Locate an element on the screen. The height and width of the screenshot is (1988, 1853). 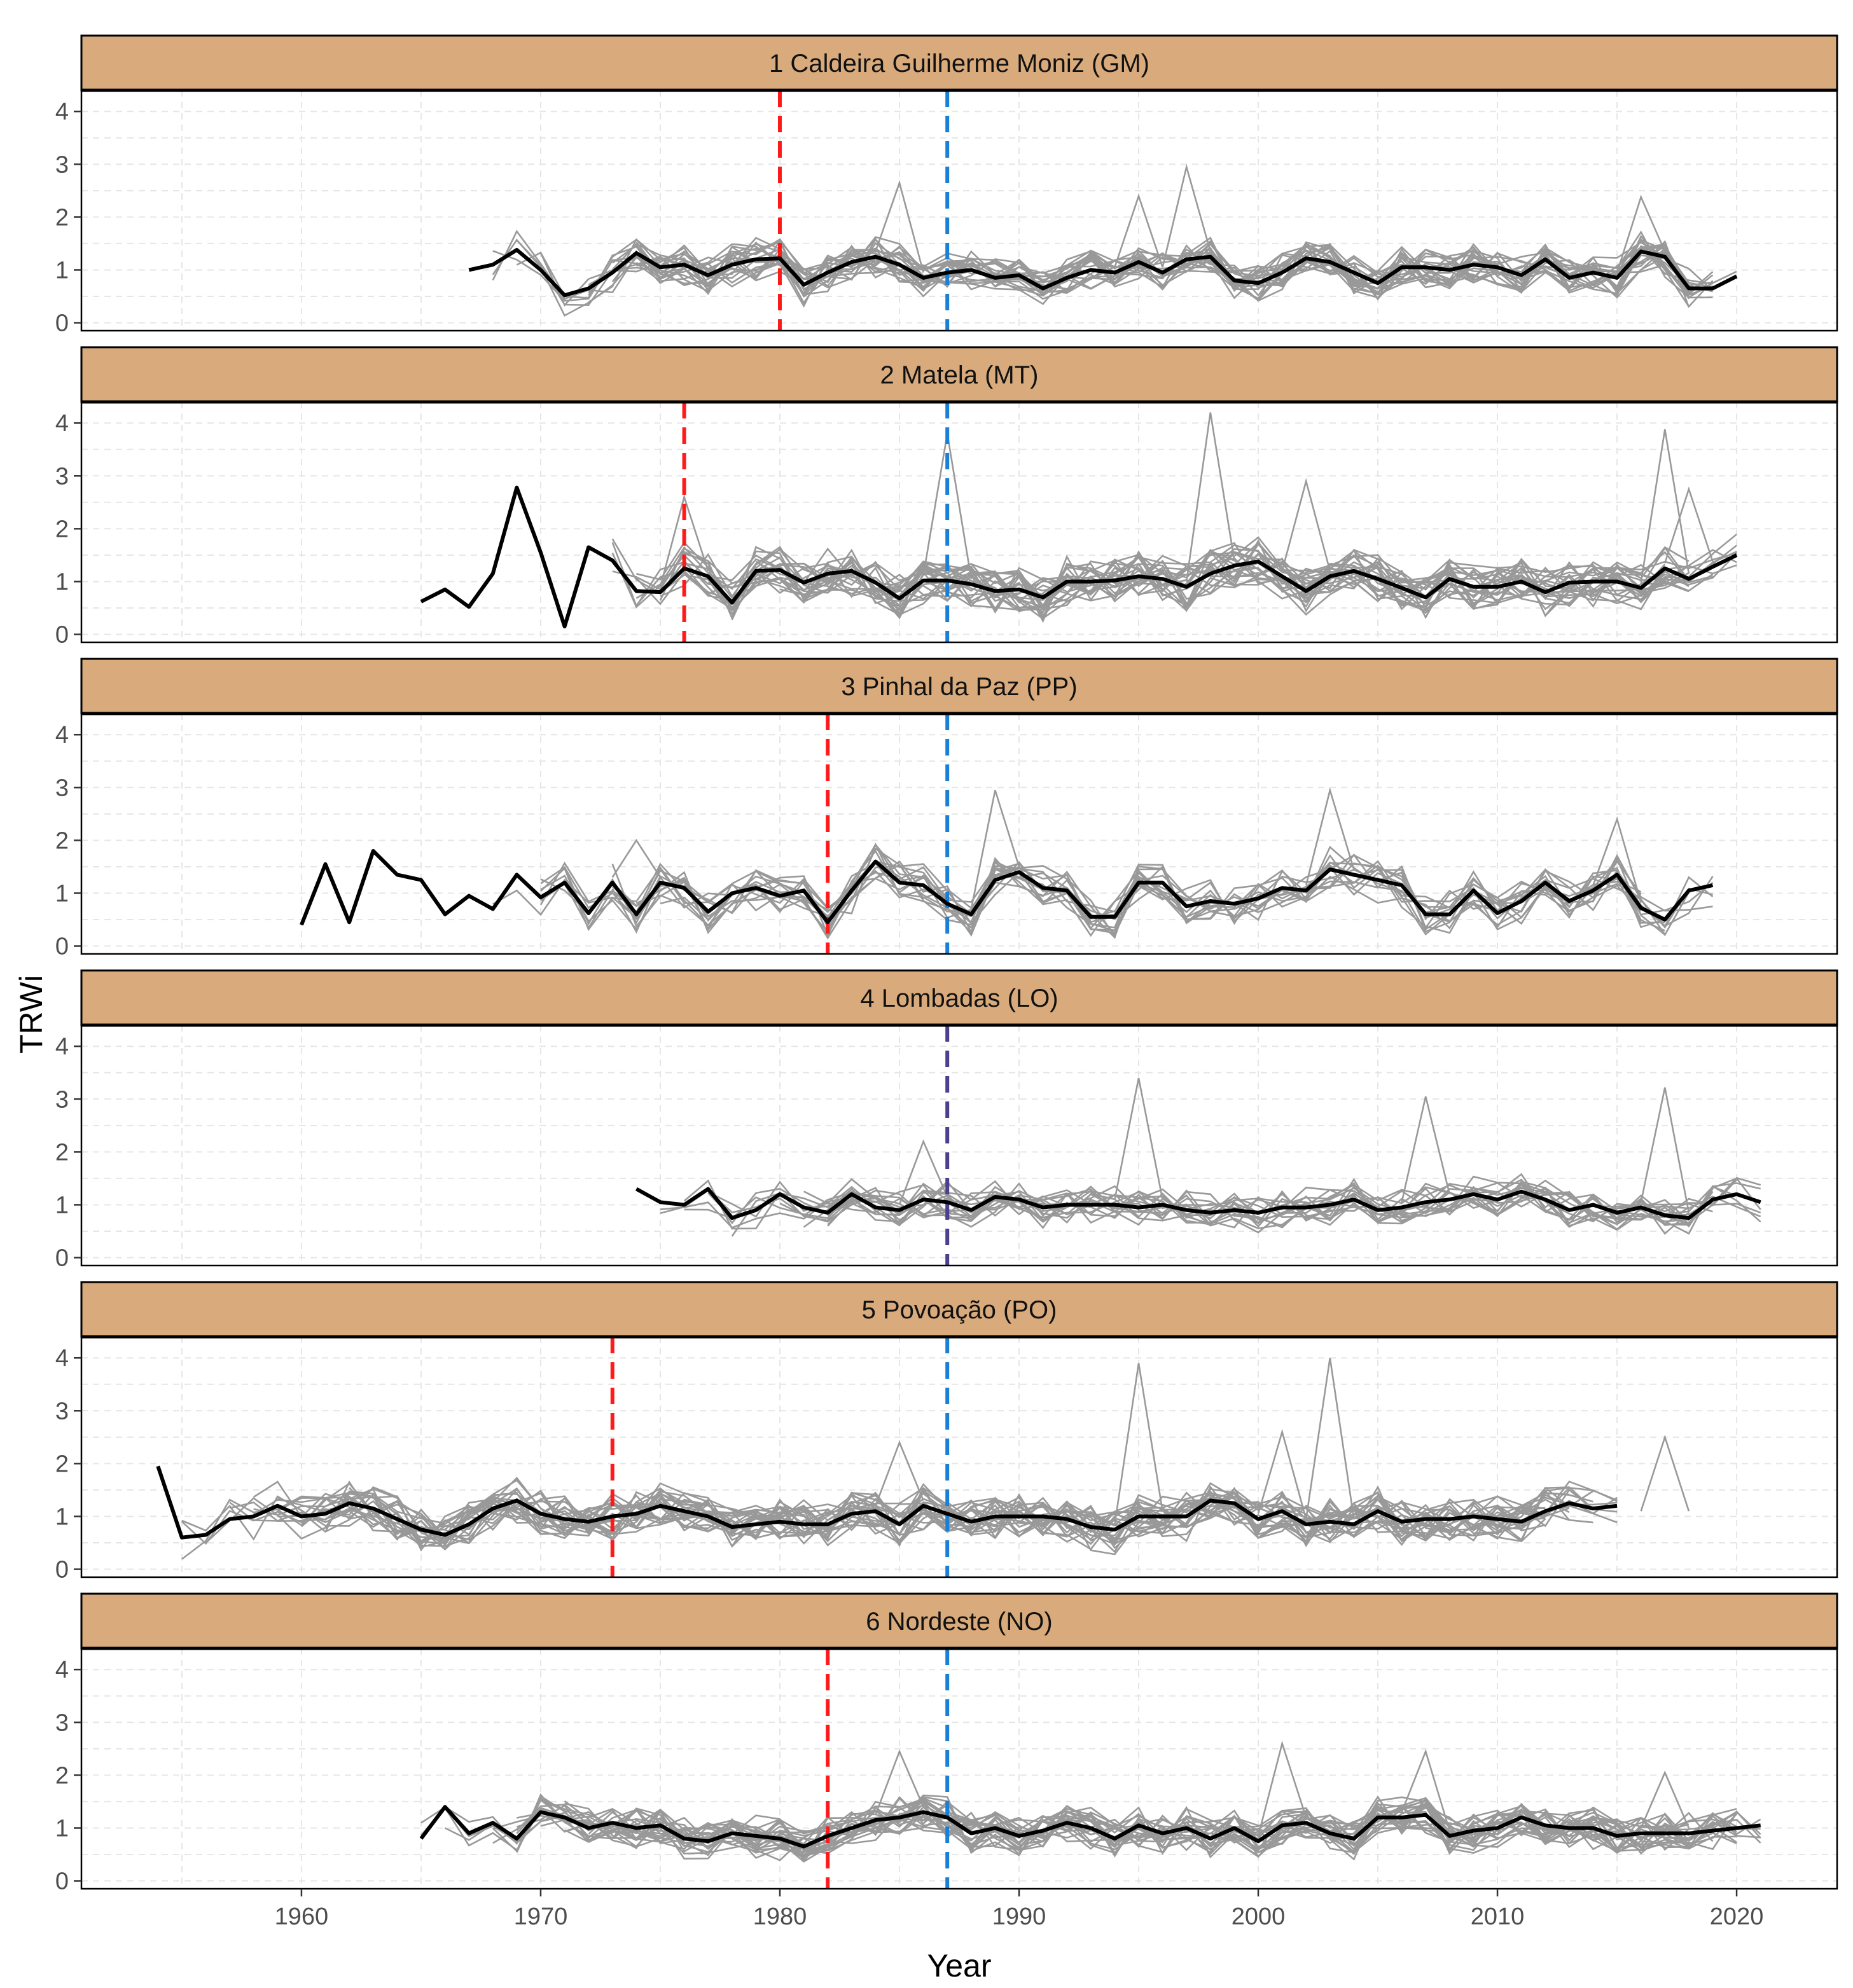
panel-title: 5 Povoação (PO) is located at coordinates (959, 1310).